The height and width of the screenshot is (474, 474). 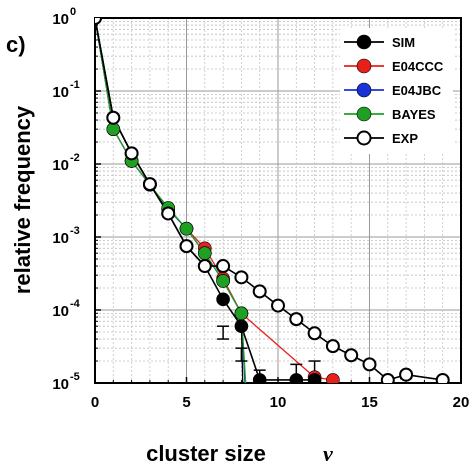 What do you see at coordinates (364, 90) in the screenshot?
I see `legend-marker-e04jbc` at bounding box center [364, 90].